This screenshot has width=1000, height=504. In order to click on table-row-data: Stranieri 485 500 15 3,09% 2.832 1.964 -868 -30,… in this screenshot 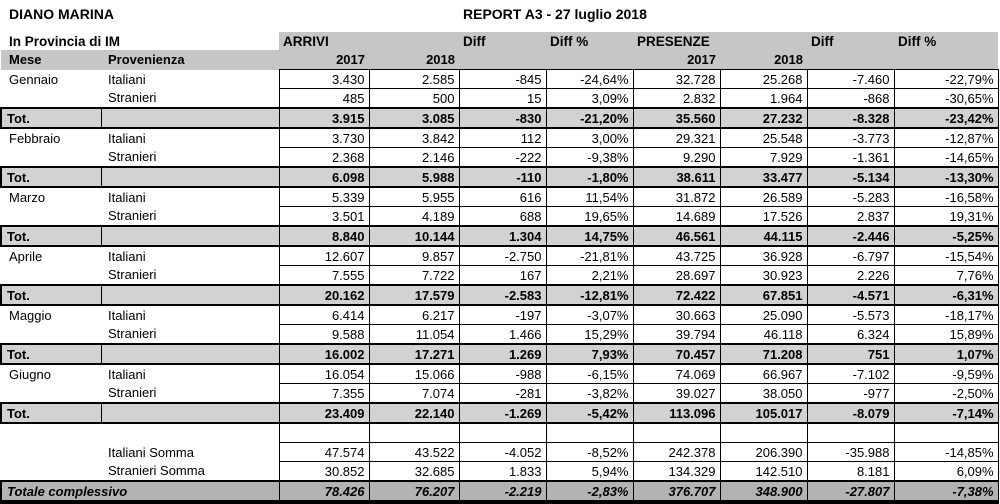, I will do `click(500, 98)`.